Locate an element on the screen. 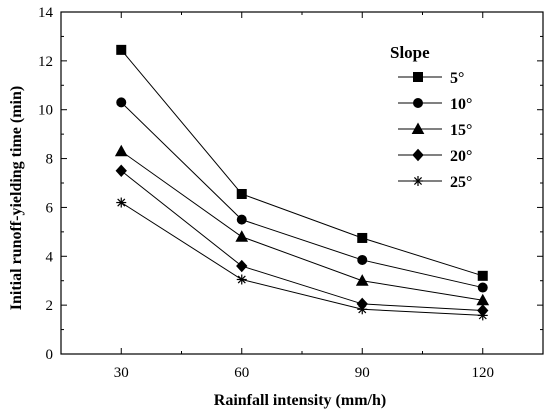  x-tick-label: 60 is located at coordinates (241, 373).